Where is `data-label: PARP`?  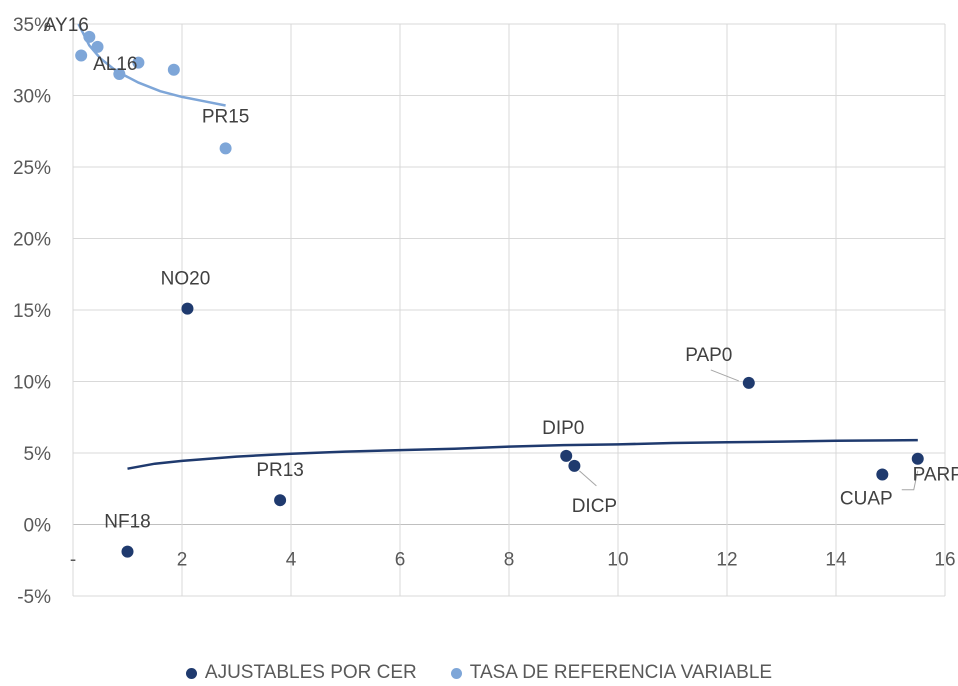 data-label: PARP is located at coordinates (935, 475).